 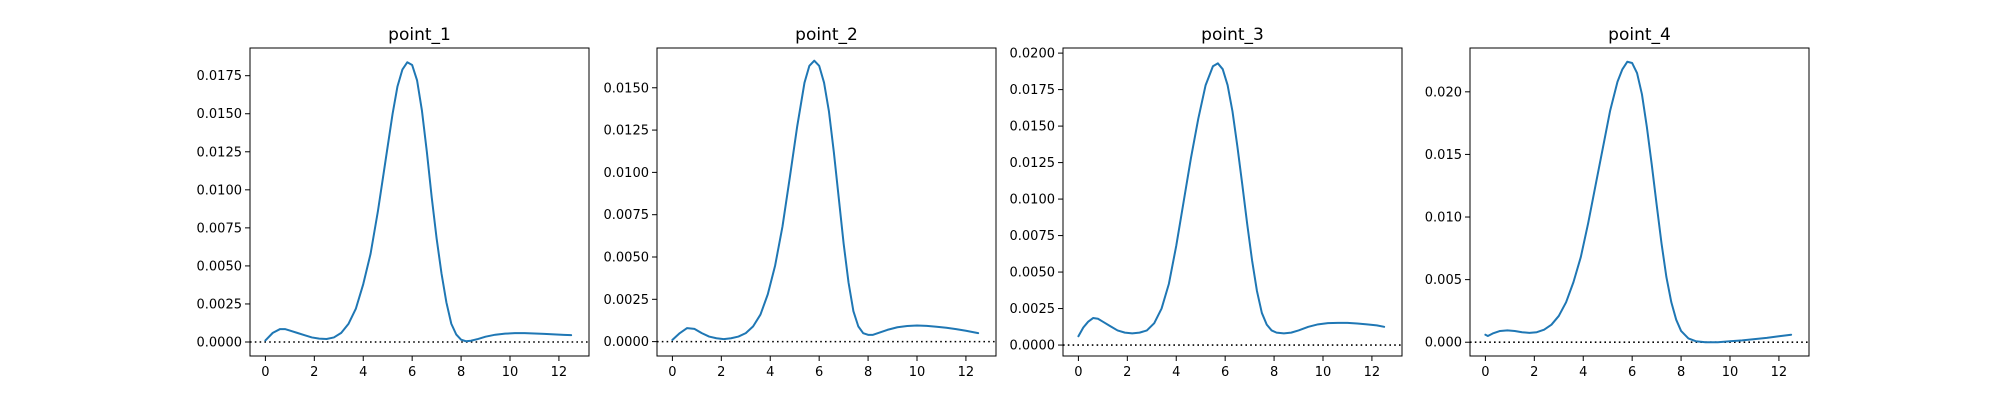 I want to click on y-tick-label: 0.010, so click(x=1443, y=218).